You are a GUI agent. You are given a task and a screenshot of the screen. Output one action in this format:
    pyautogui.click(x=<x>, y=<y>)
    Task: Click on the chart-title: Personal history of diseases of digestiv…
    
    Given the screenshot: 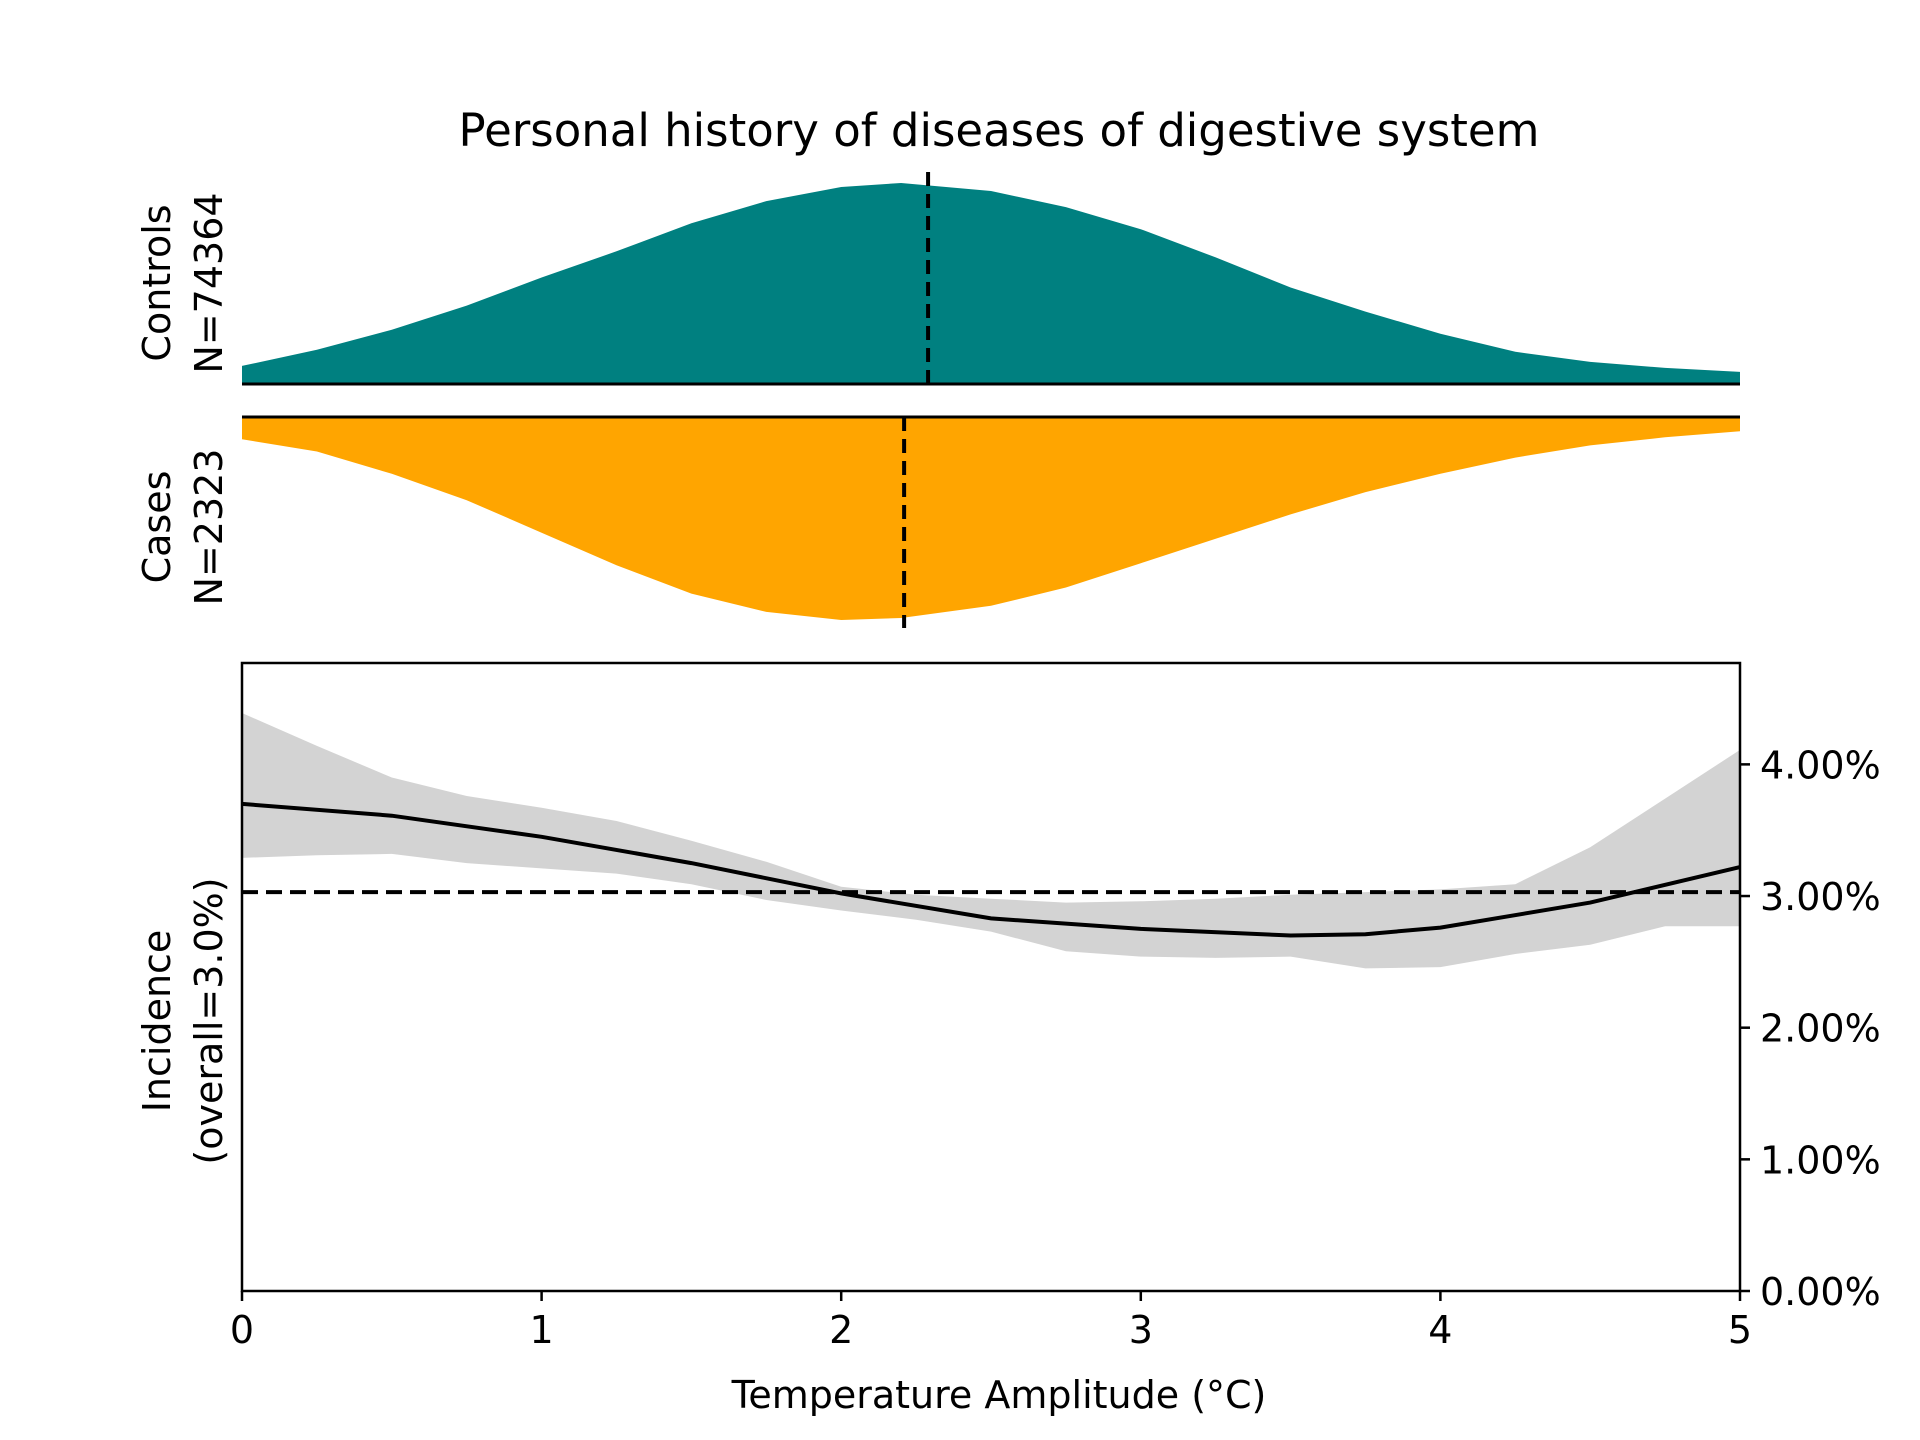 What is the action you would take?
    pyautogui.click(x=999, y=130)
    